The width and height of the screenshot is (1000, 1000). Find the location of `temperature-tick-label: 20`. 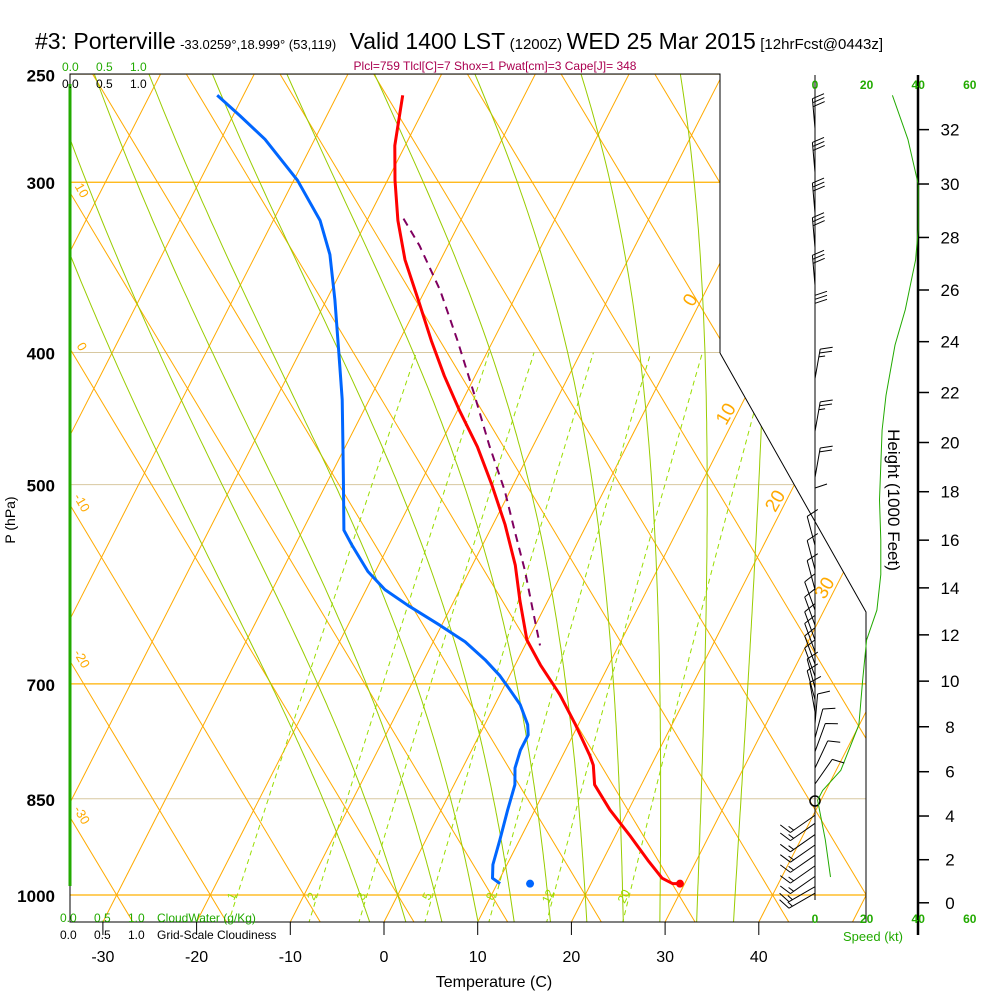

temperature-tick-label: 20 is located at coordinates (572, 957).